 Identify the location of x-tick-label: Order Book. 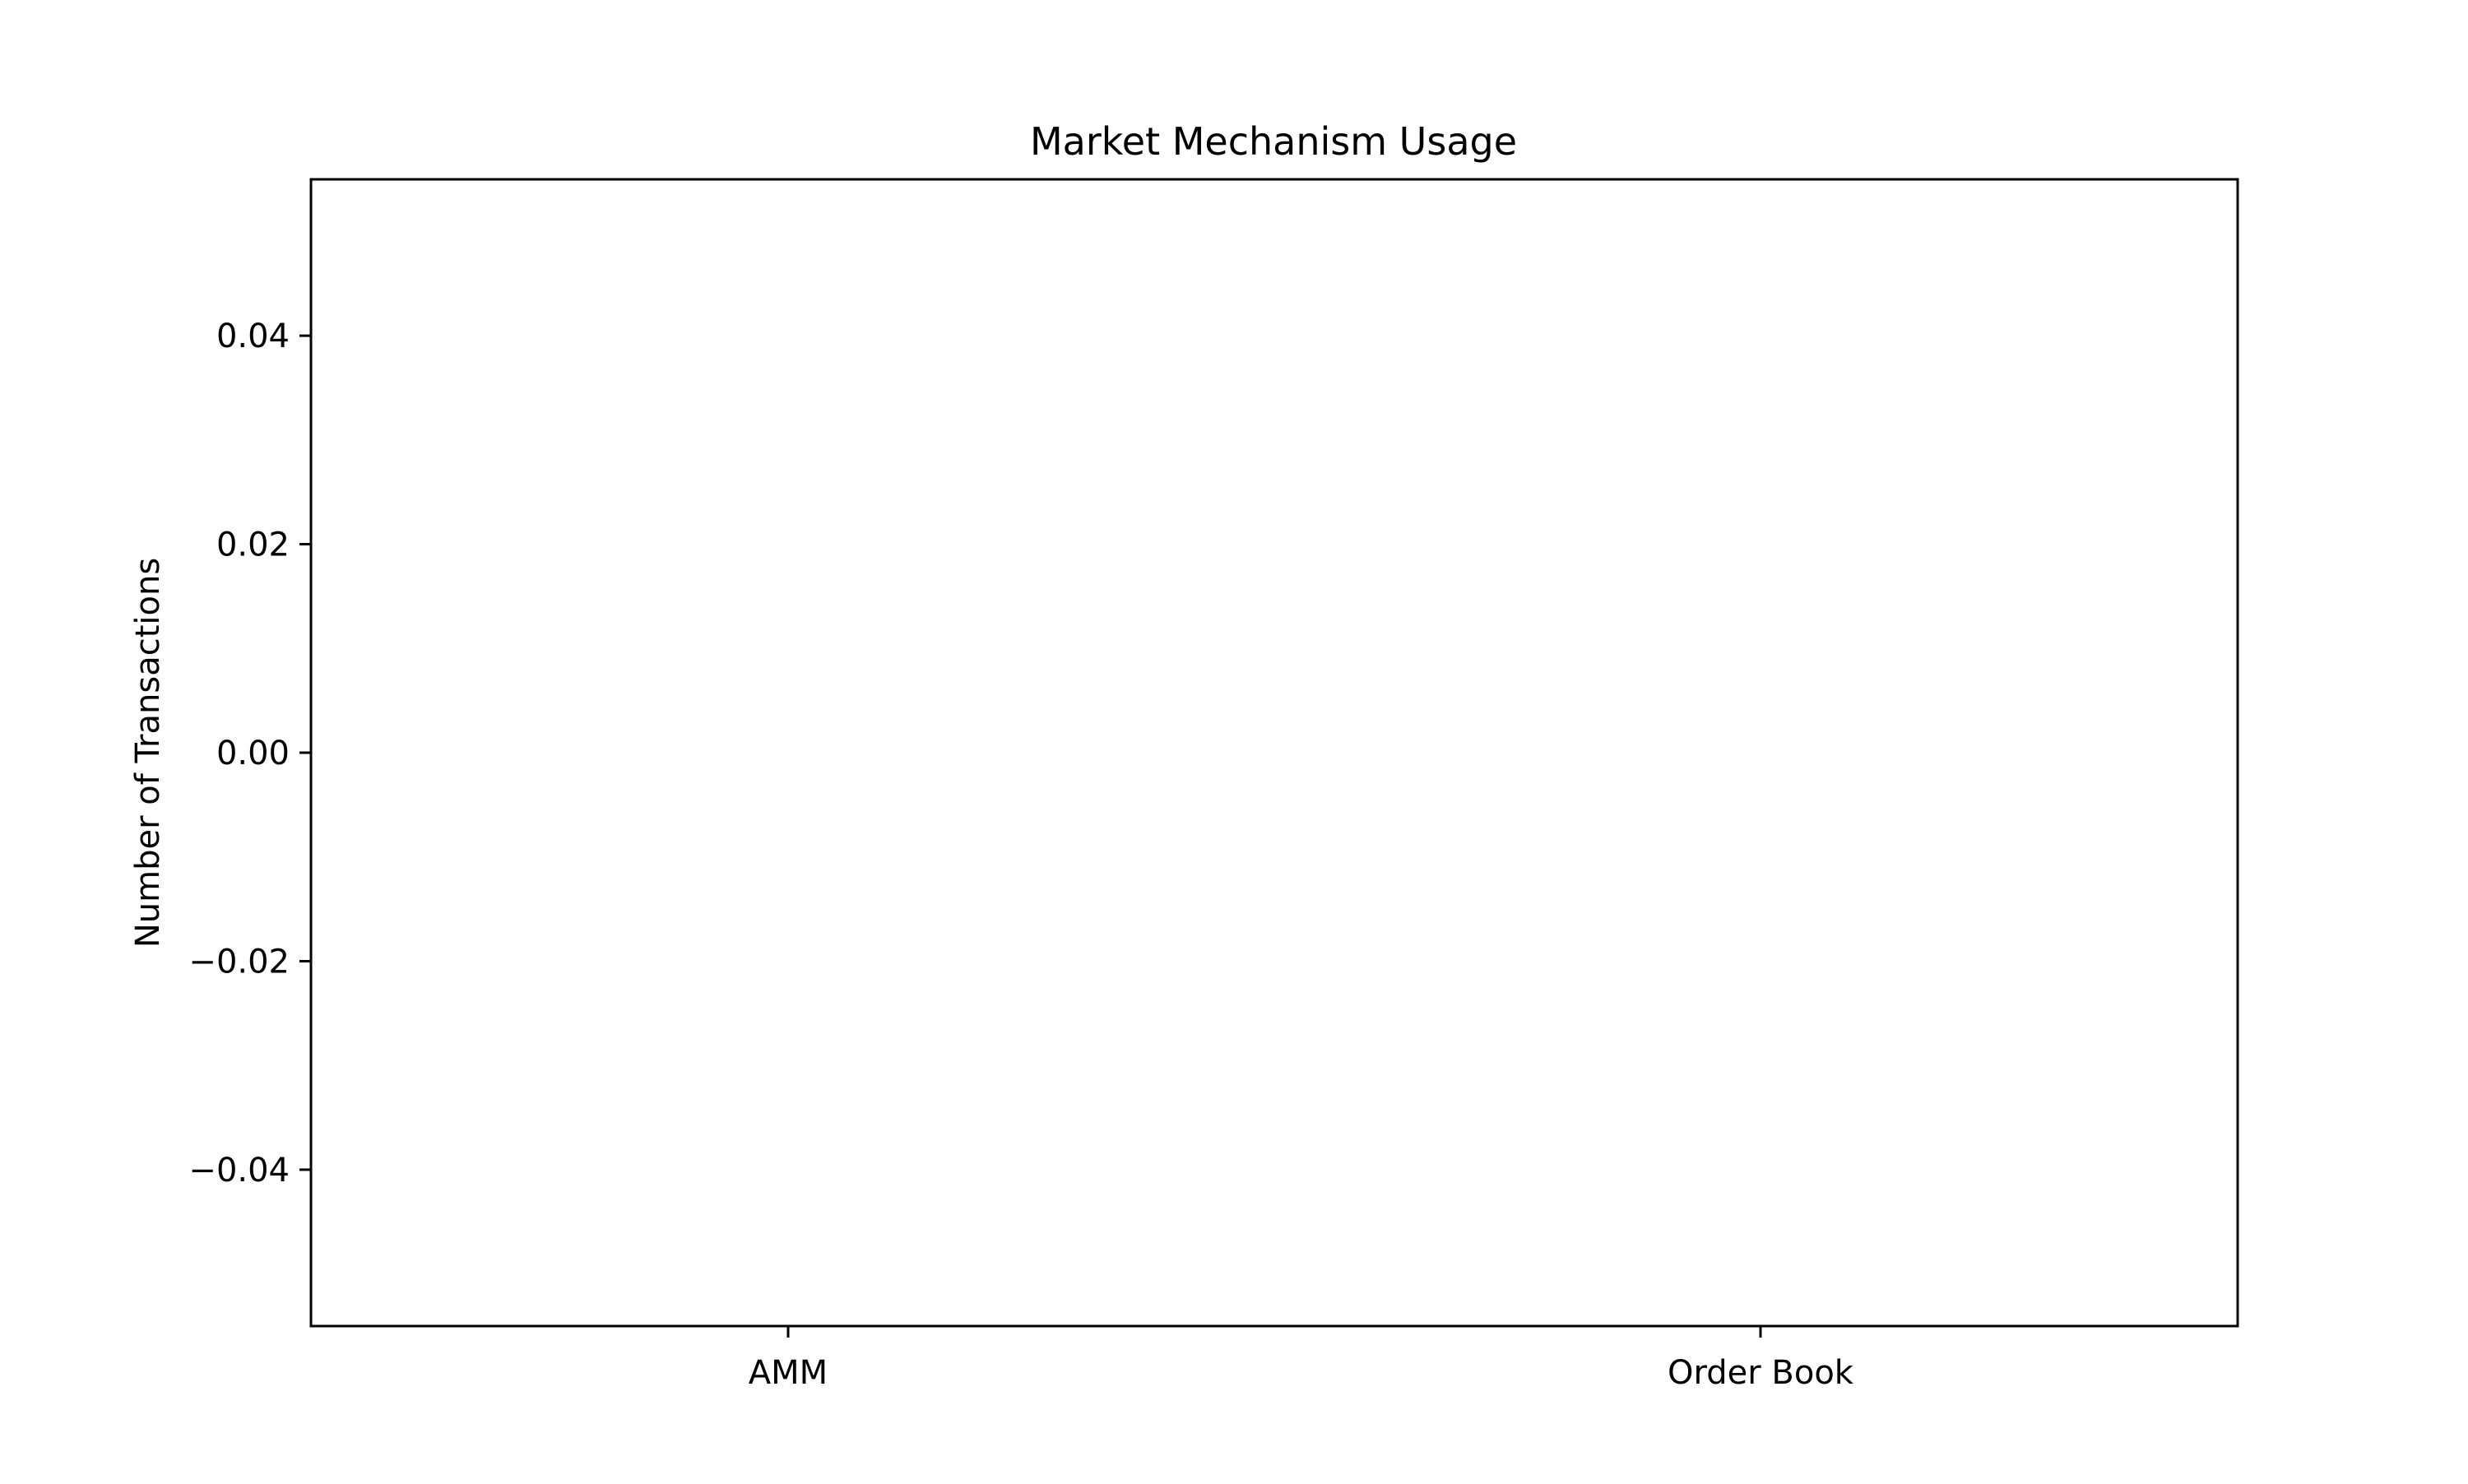
(1761, 1373).